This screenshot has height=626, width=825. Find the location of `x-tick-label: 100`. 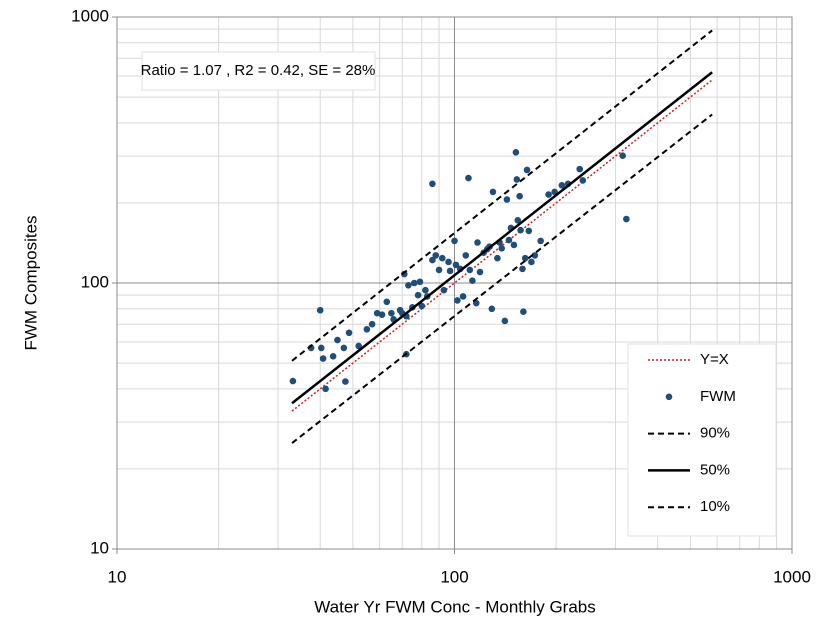

x-tick-label: 100 is located at coordinates (454, 576).